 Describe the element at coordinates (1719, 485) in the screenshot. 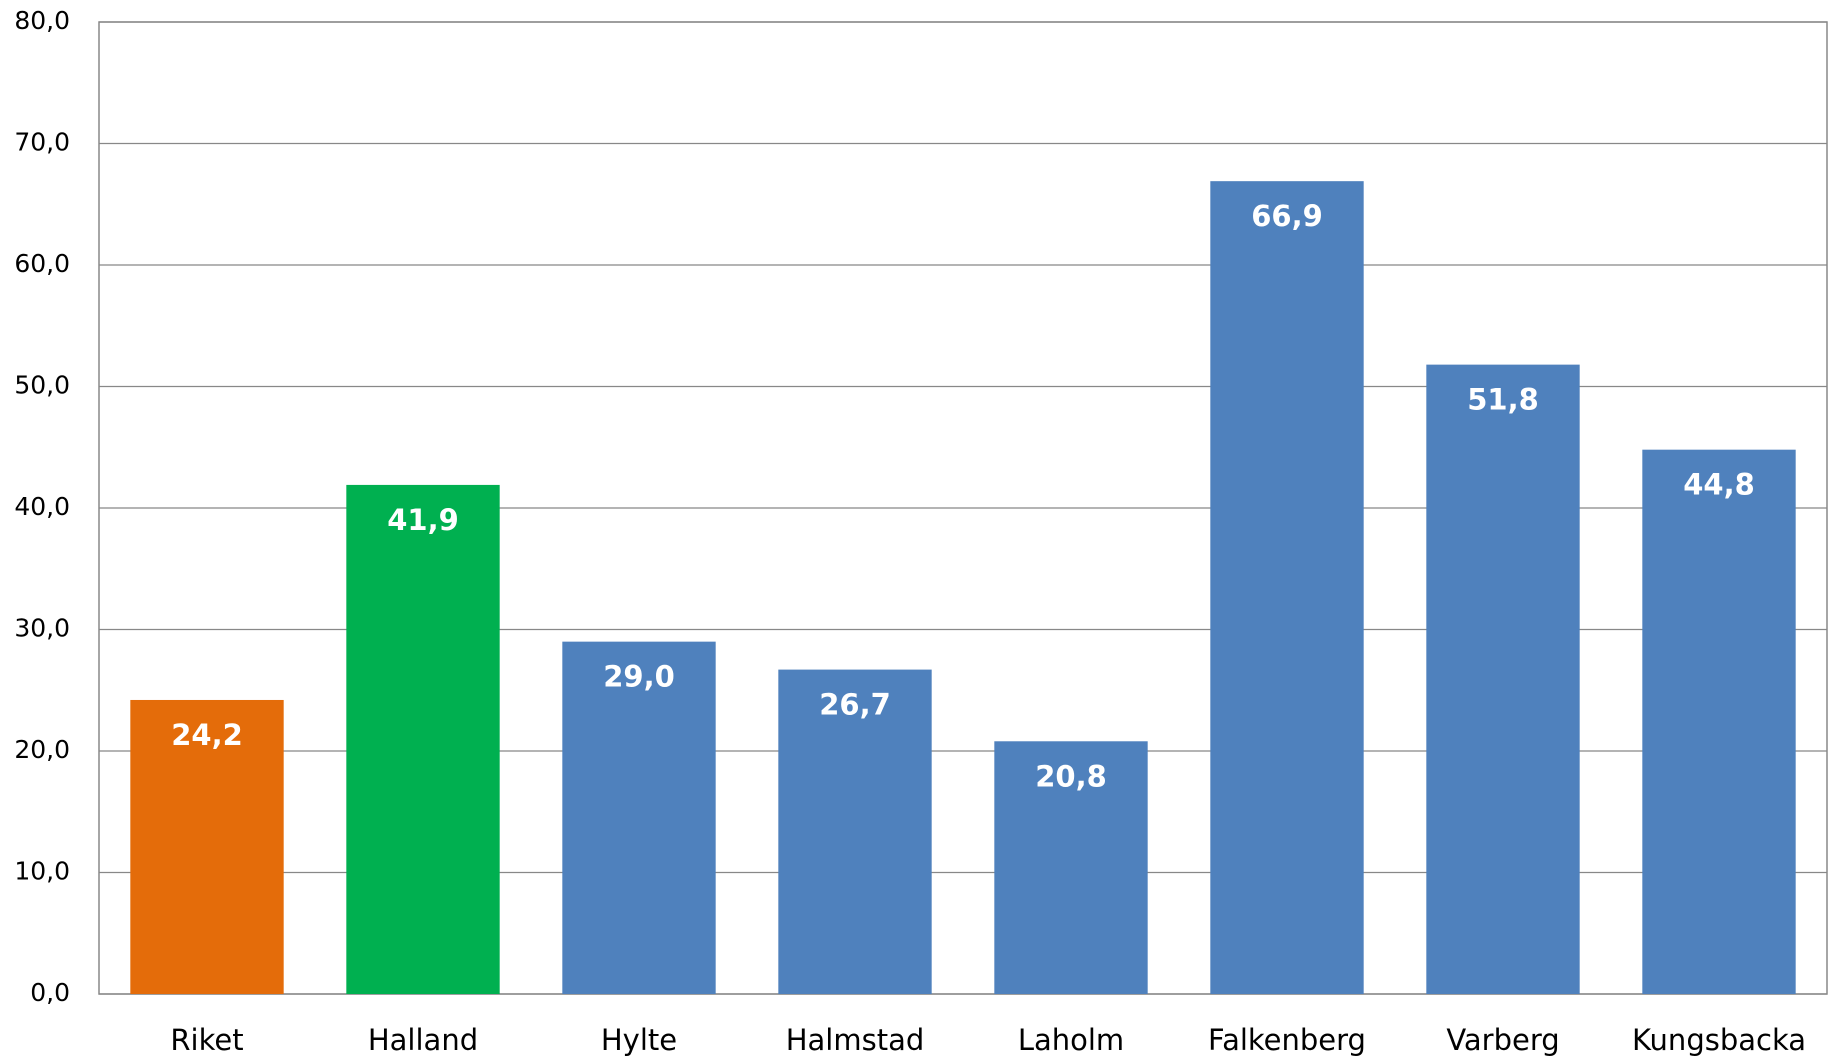

I see `value-label: 44,8` at that location.